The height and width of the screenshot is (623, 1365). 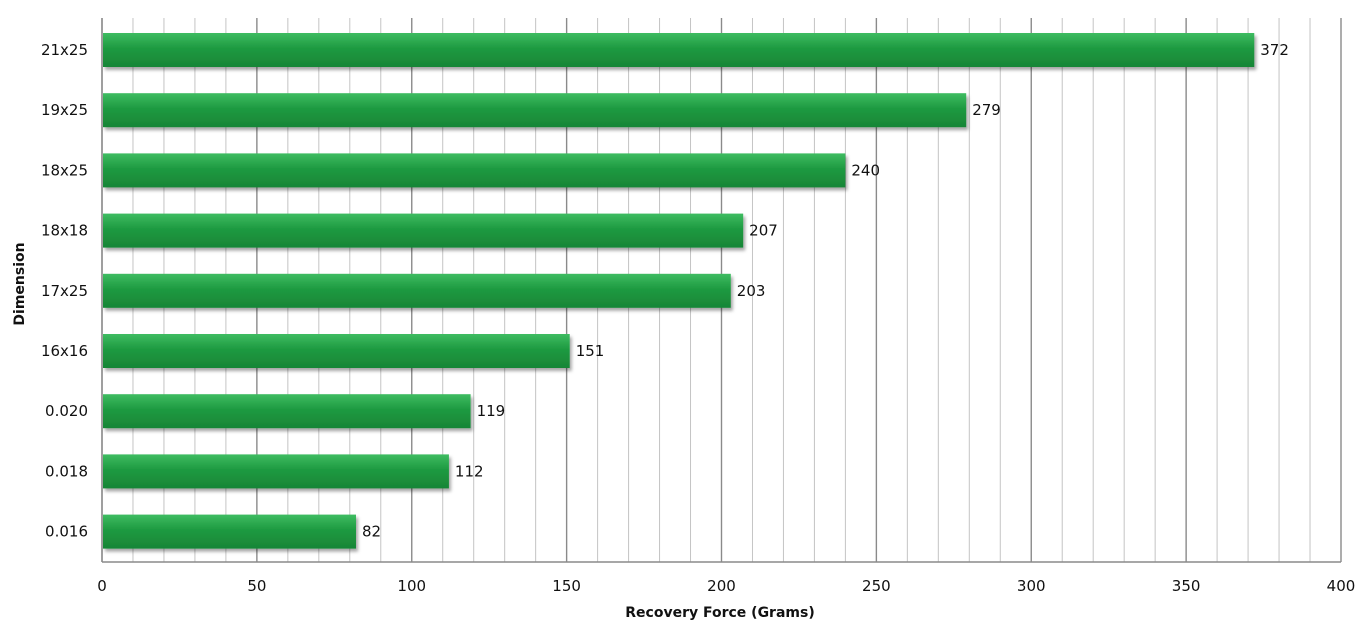 What do you see at coordinates (411, 586) in the screenshot?
I see `x-tick-label: 100` at bounding box center [411, 586].